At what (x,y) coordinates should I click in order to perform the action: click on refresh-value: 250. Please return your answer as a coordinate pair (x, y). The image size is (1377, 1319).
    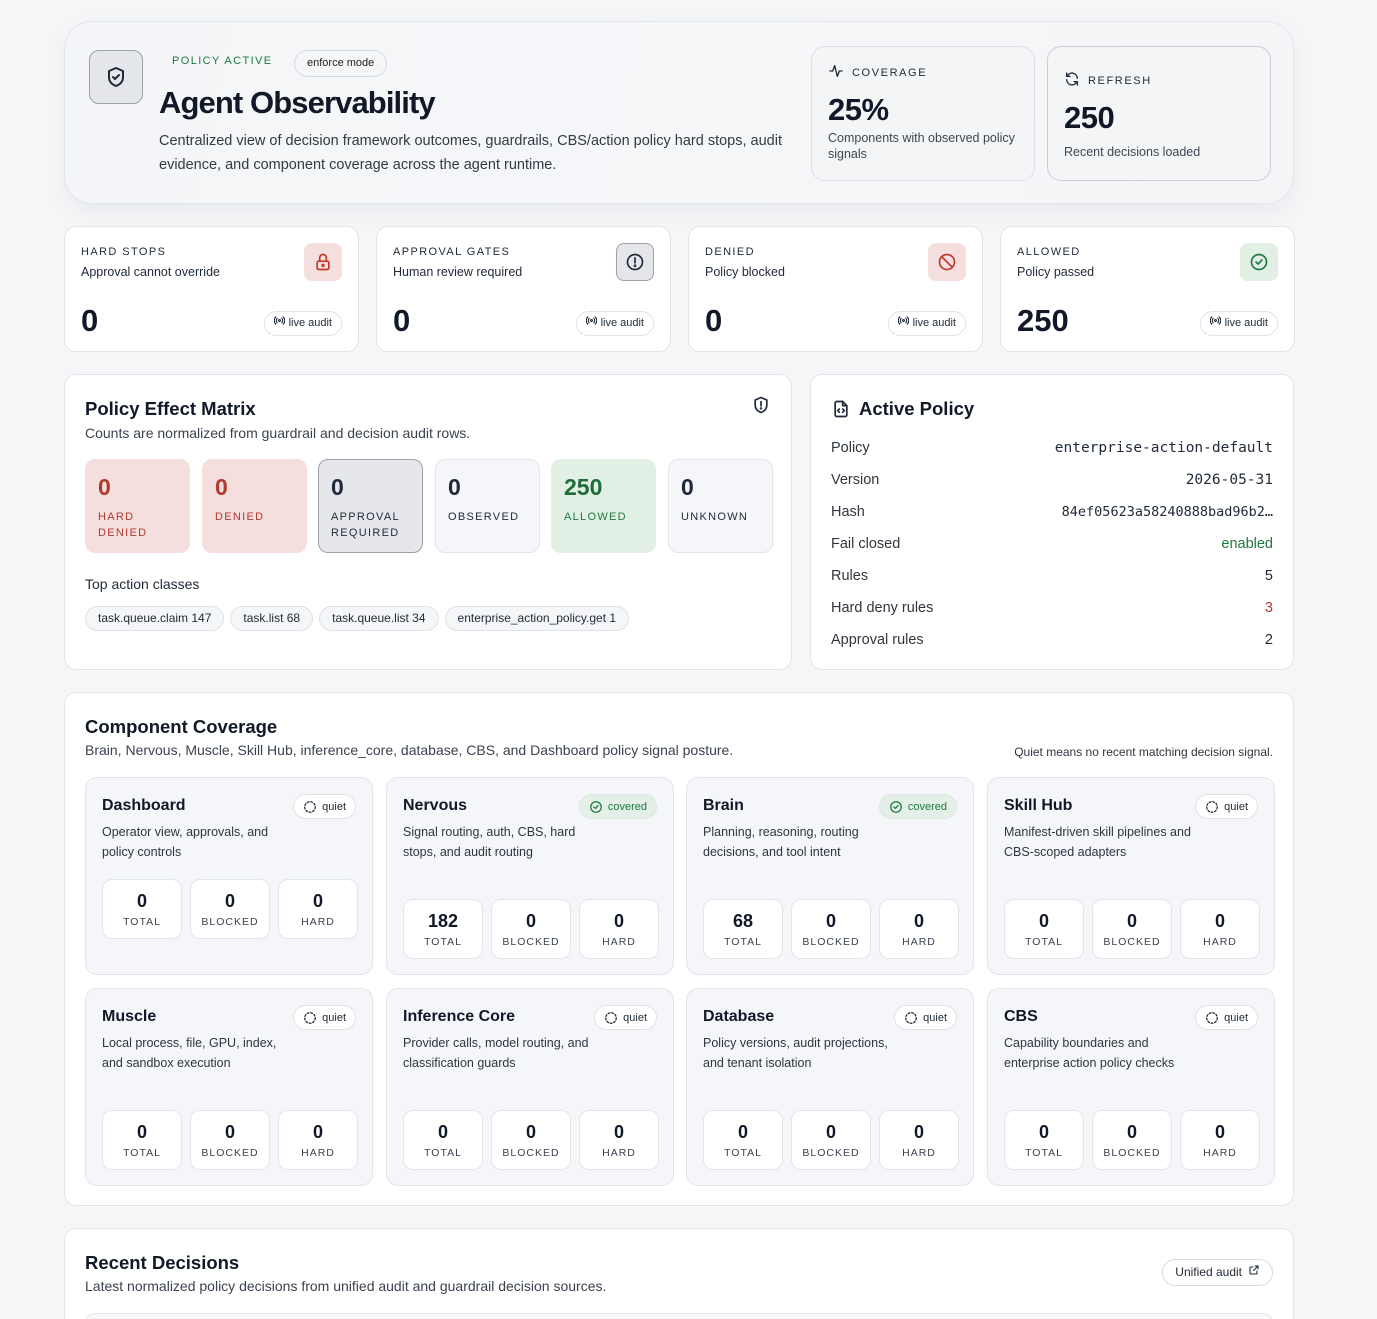
    Looking at the image, I should click on (1089, 117).